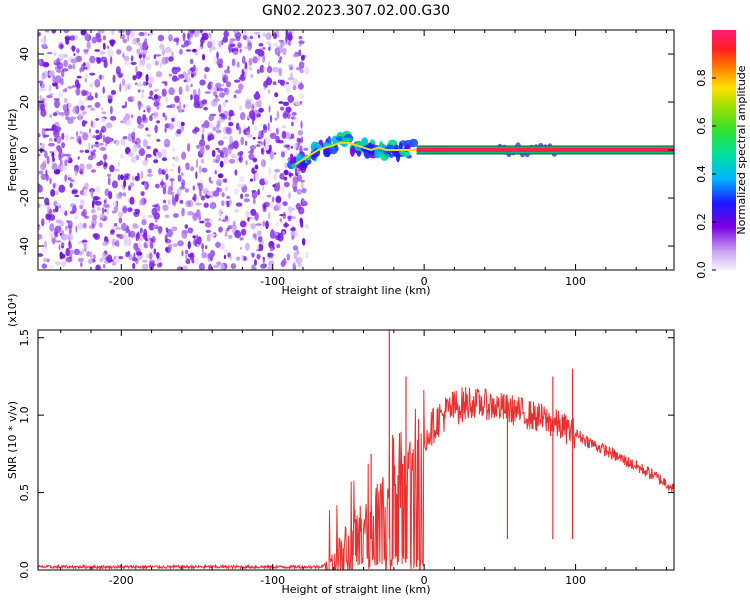  I want to click on colorbar-tick-label: 0.4, so click(701, 174).